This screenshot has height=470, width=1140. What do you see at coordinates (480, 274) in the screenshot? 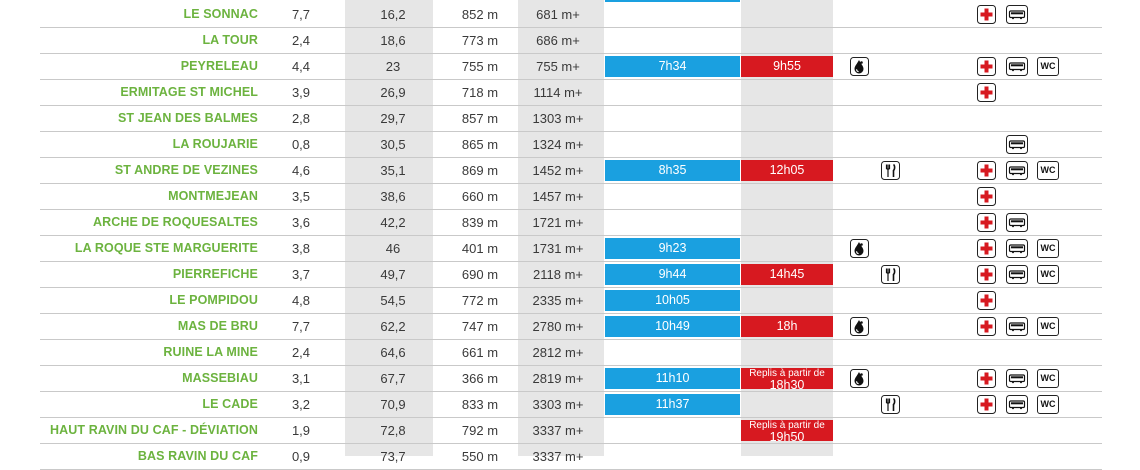
I see `altitude: 690 m` at bounding box center [480, 274].